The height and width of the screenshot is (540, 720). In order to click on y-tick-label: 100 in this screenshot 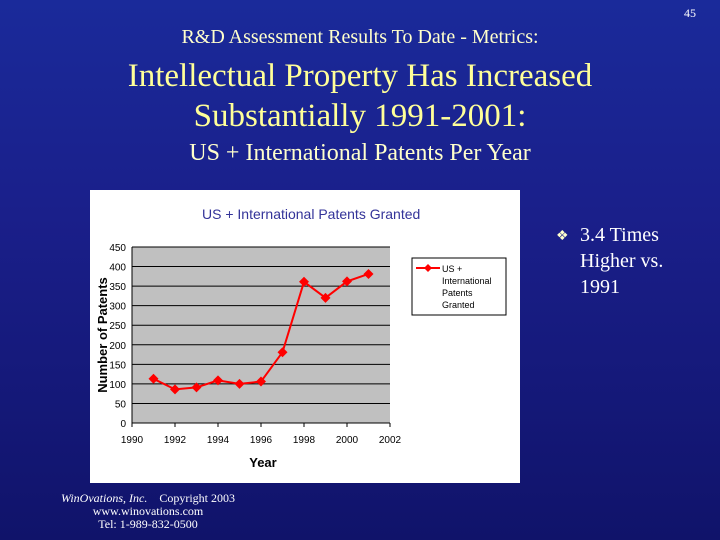, I will do `click(117, 385)`.